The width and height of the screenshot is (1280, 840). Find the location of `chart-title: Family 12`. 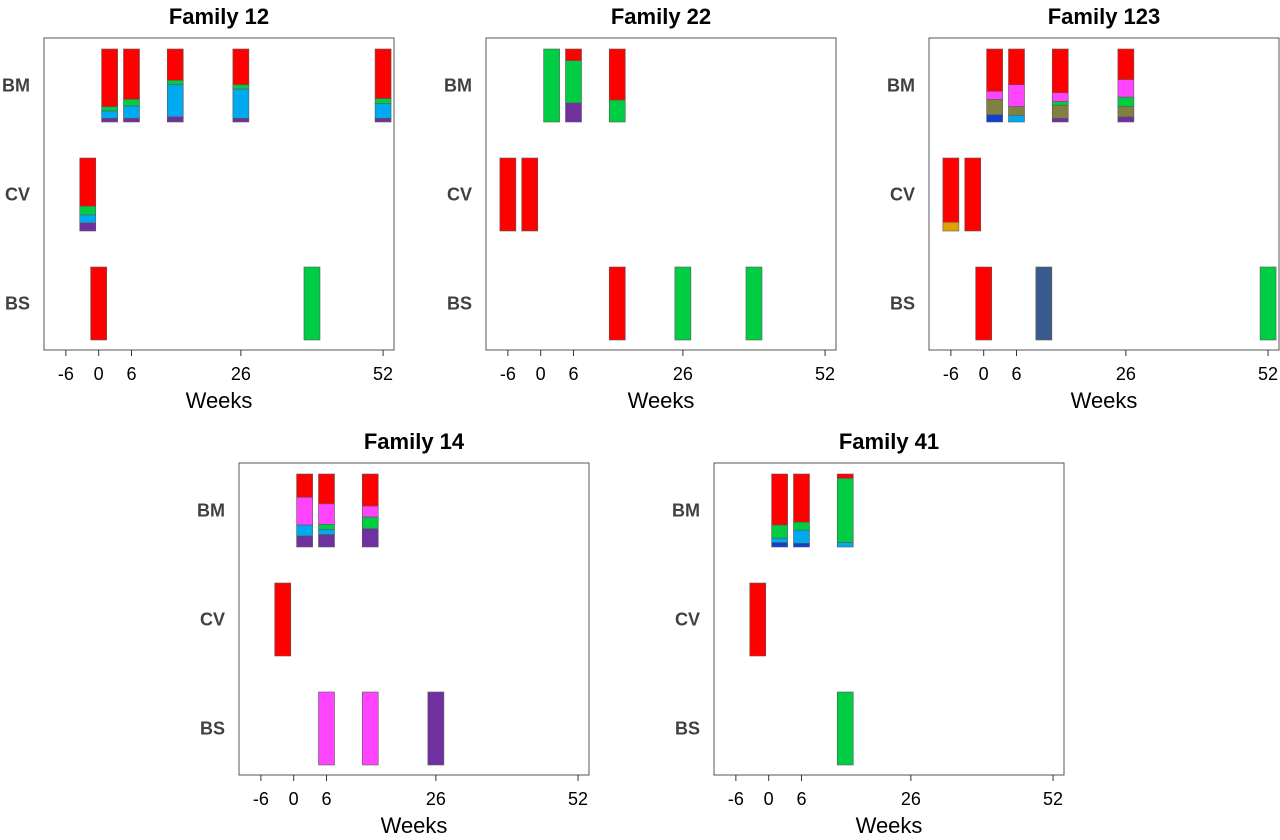

chart-title: Family 12 is located at coordinates (219, 16).